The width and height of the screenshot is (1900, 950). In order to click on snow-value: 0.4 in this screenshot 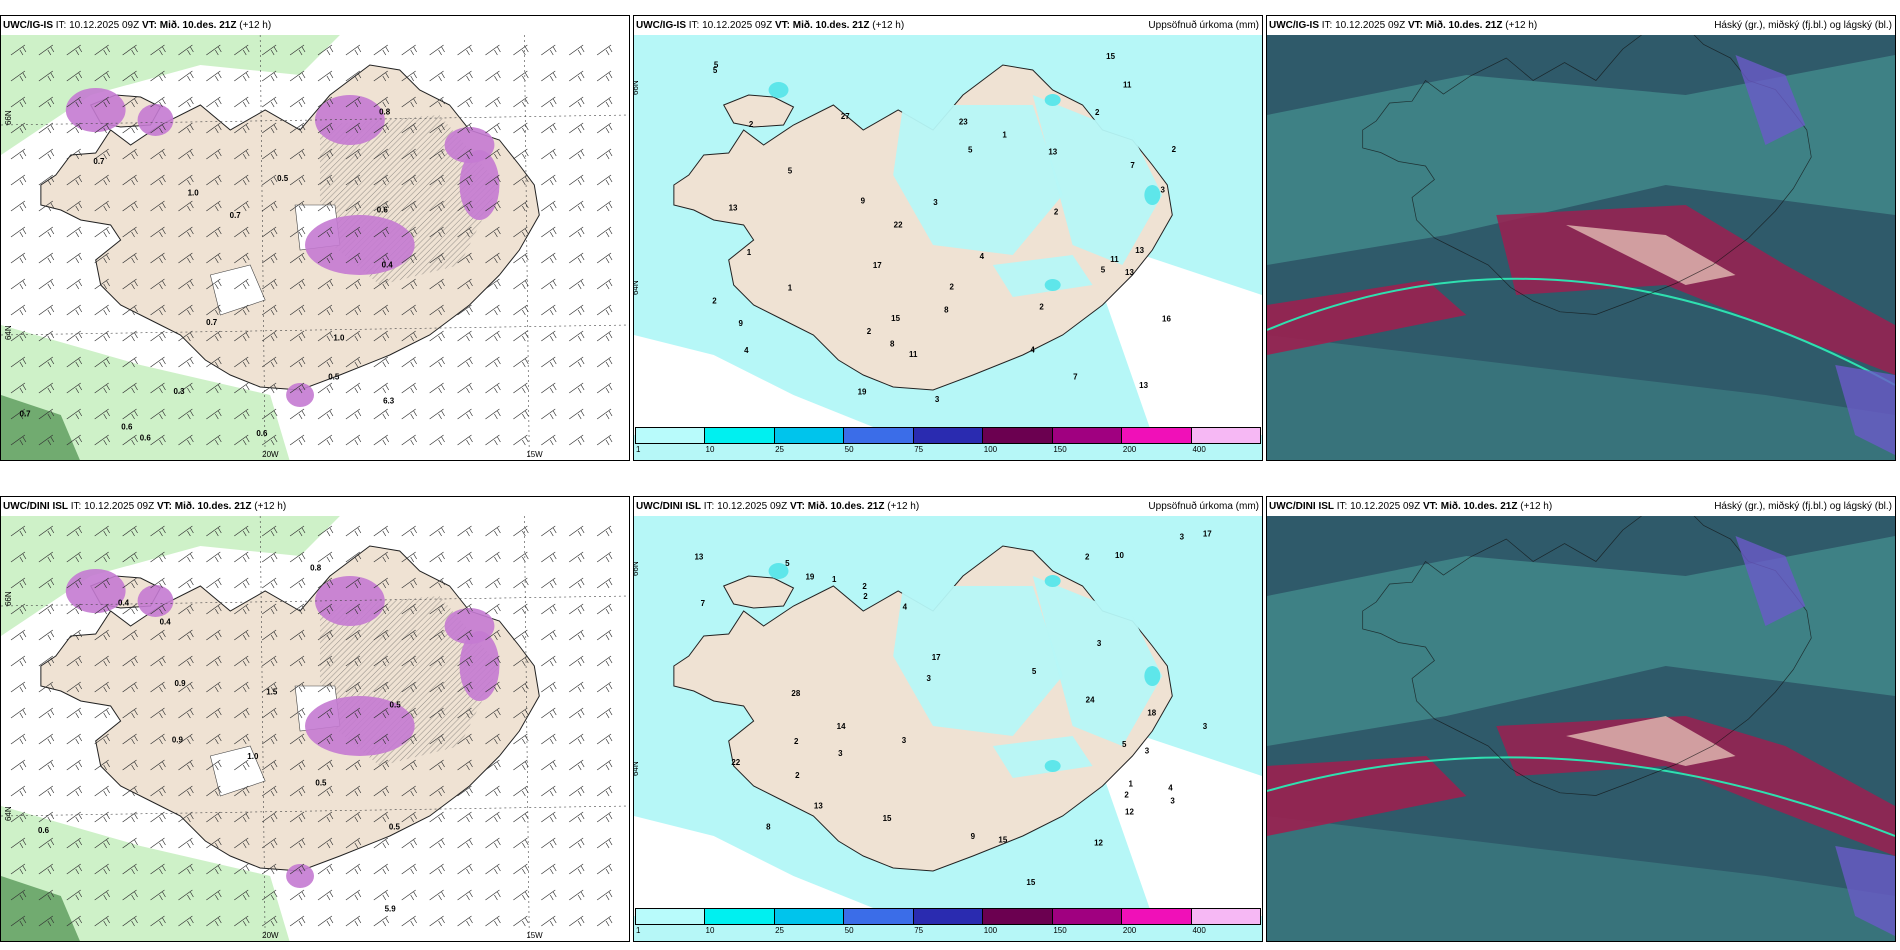, I will do `click(124, 603)`.